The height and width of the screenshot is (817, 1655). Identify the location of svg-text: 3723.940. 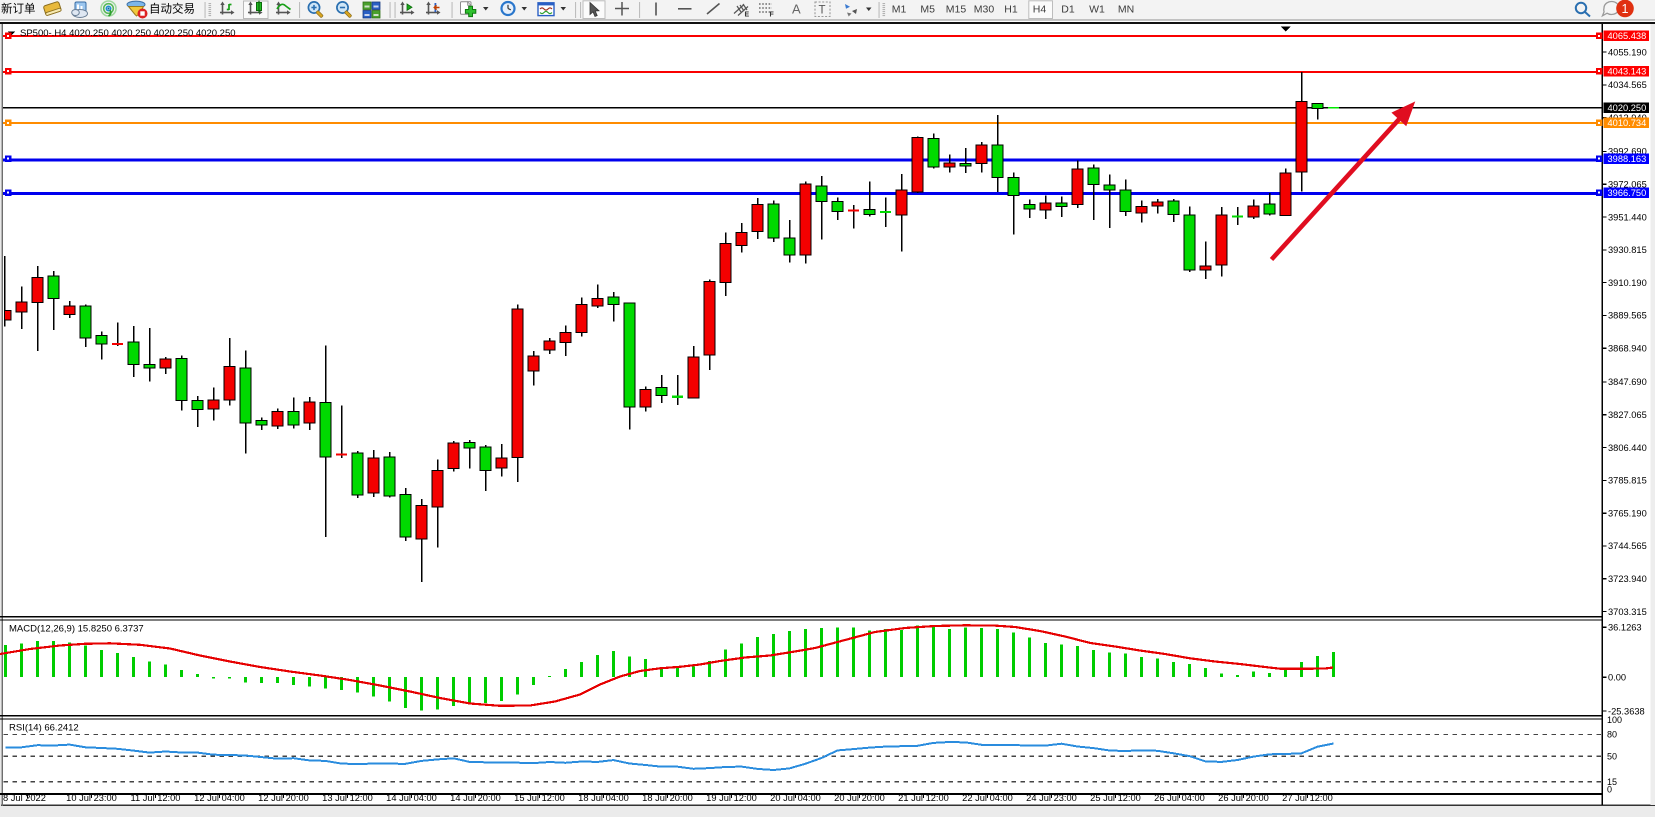
(1627, 579).